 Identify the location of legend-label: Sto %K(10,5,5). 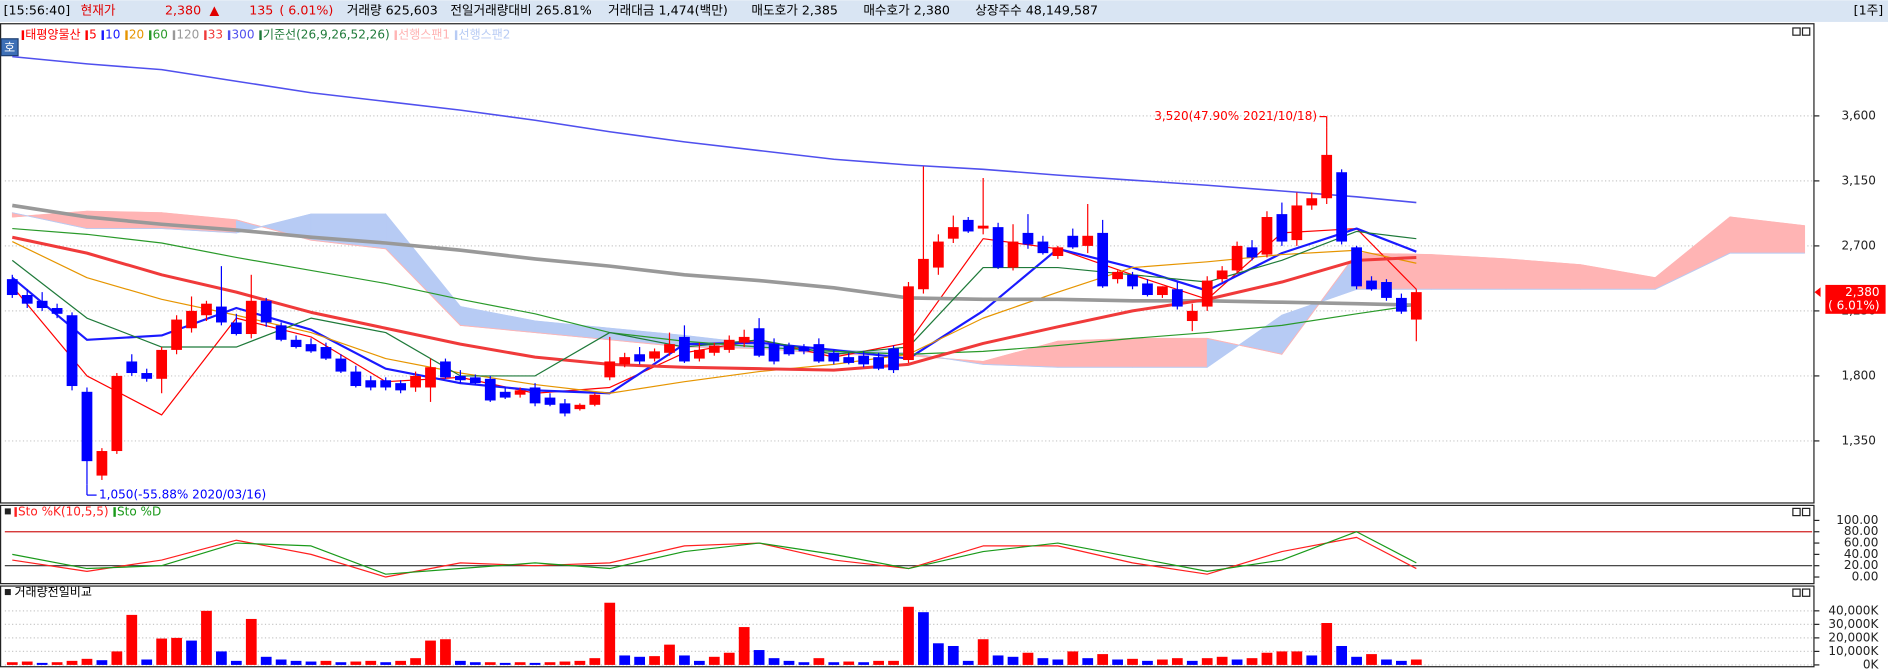
(63, 512).